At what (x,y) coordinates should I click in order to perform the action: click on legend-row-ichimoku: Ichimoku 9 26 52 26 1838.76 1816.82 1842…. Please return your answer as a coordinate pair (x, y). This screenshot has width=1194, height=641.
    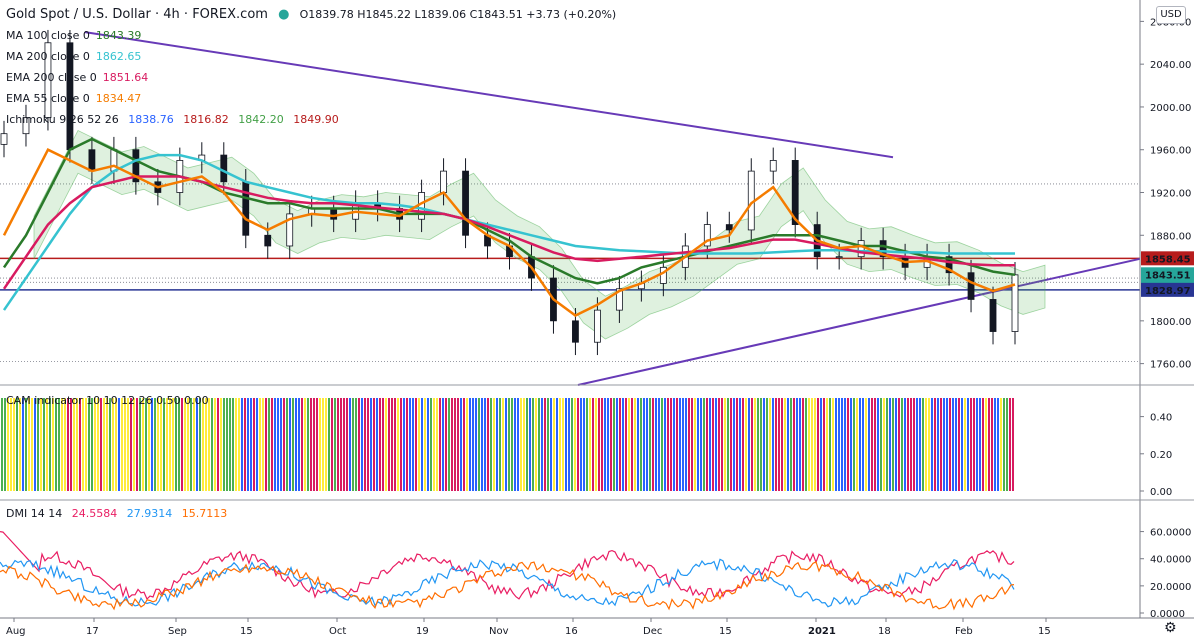
    Looking at the image, I should click on (175, 120).